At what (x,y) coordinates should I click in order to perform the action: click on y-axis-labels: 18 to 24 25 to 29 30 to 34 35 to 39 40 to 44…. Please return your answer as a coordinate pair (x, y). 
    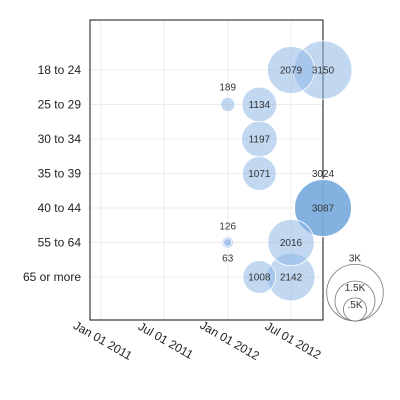
    Looking at the image, I should click on (52, 173).